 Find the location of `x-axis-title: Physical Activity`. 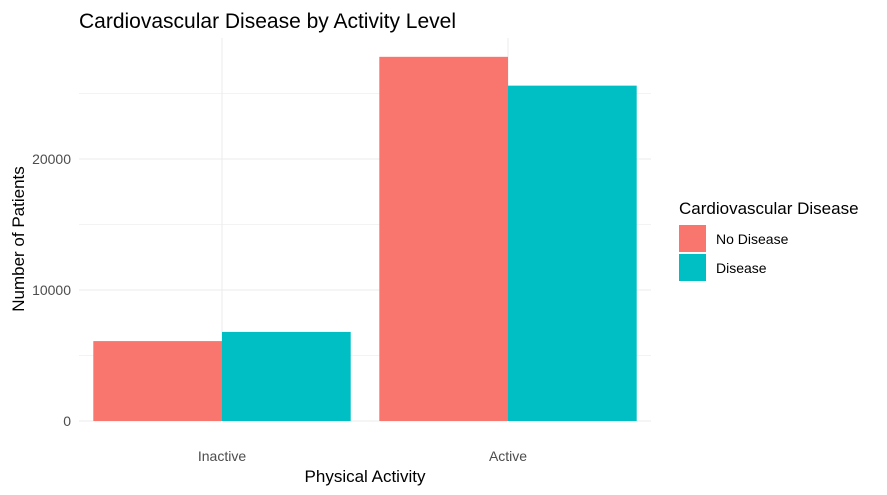

x-axis-title: Physical Activity is located at coordinates (365, 476).